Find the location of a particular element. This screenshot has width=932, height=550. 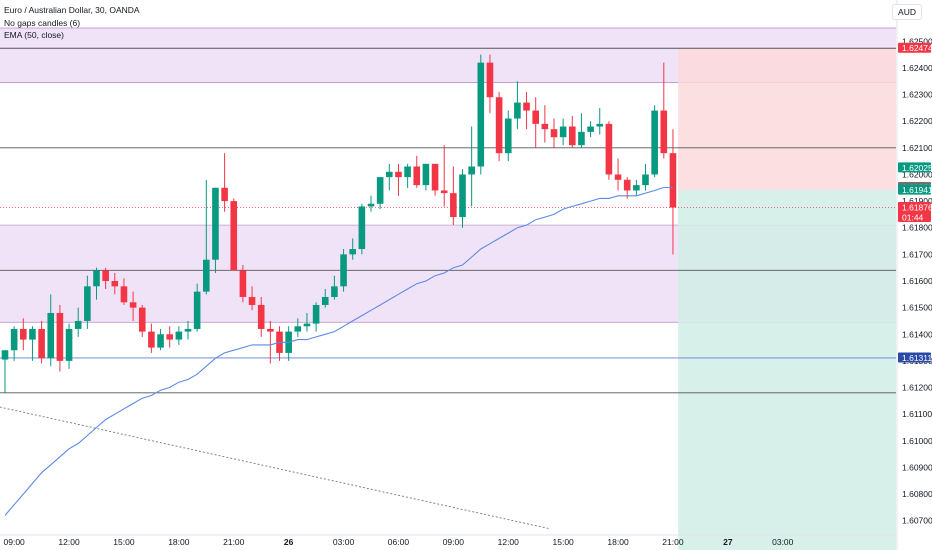

stop-loss-zone is located at coordinates (787, 119).